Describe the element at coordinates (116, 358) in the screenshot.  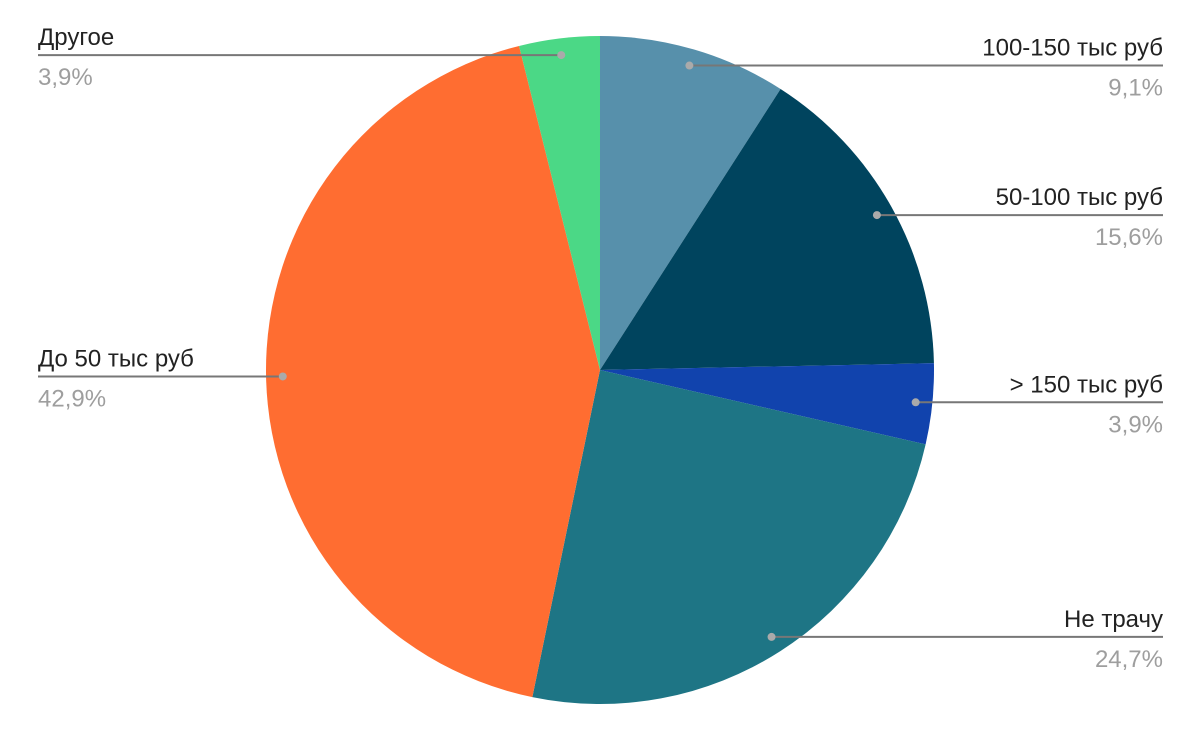
I see `legend-label: До 50 тыс руб` at that location.